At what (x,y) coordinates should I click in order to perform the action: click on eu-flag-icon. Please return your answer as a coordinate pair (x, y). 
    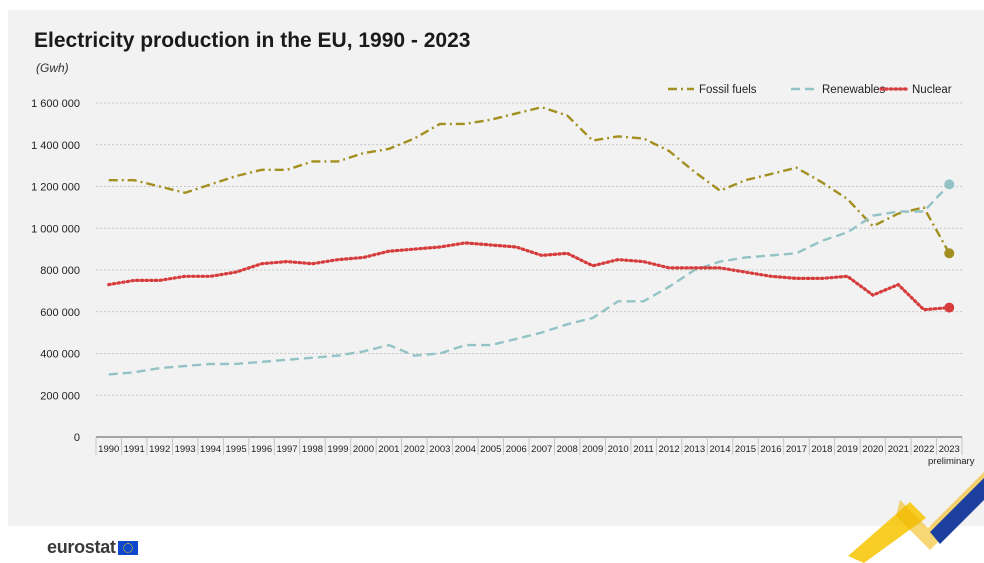
    Looking at the image, I should click on (127, 547).